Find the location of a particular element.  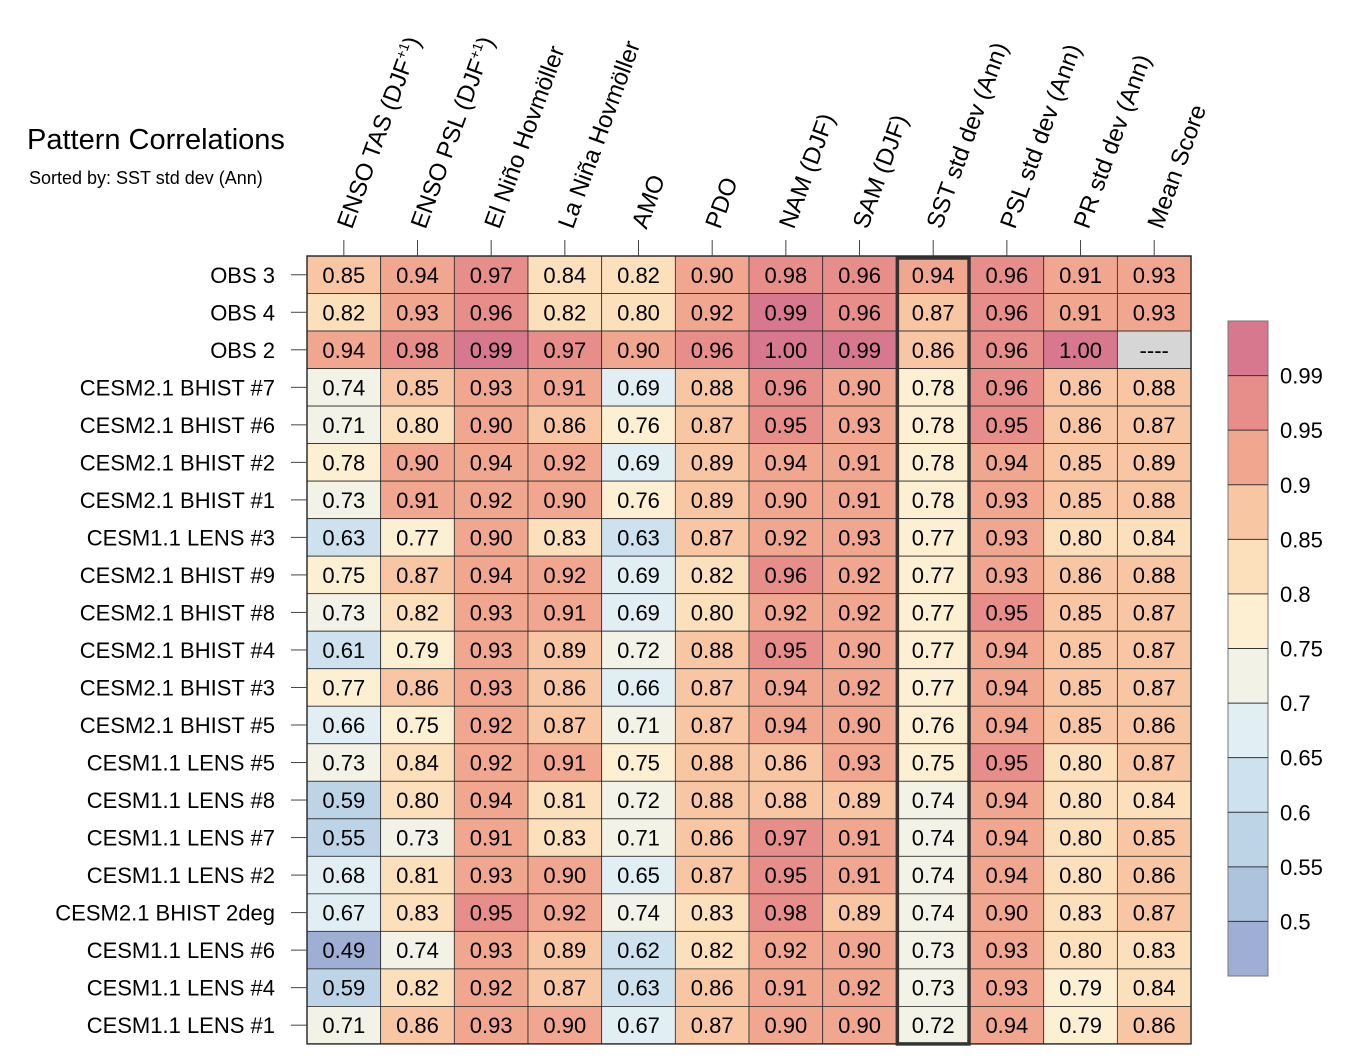

column-label: ENSO TAS (DJF+1) is located at coordinates (378, 132).